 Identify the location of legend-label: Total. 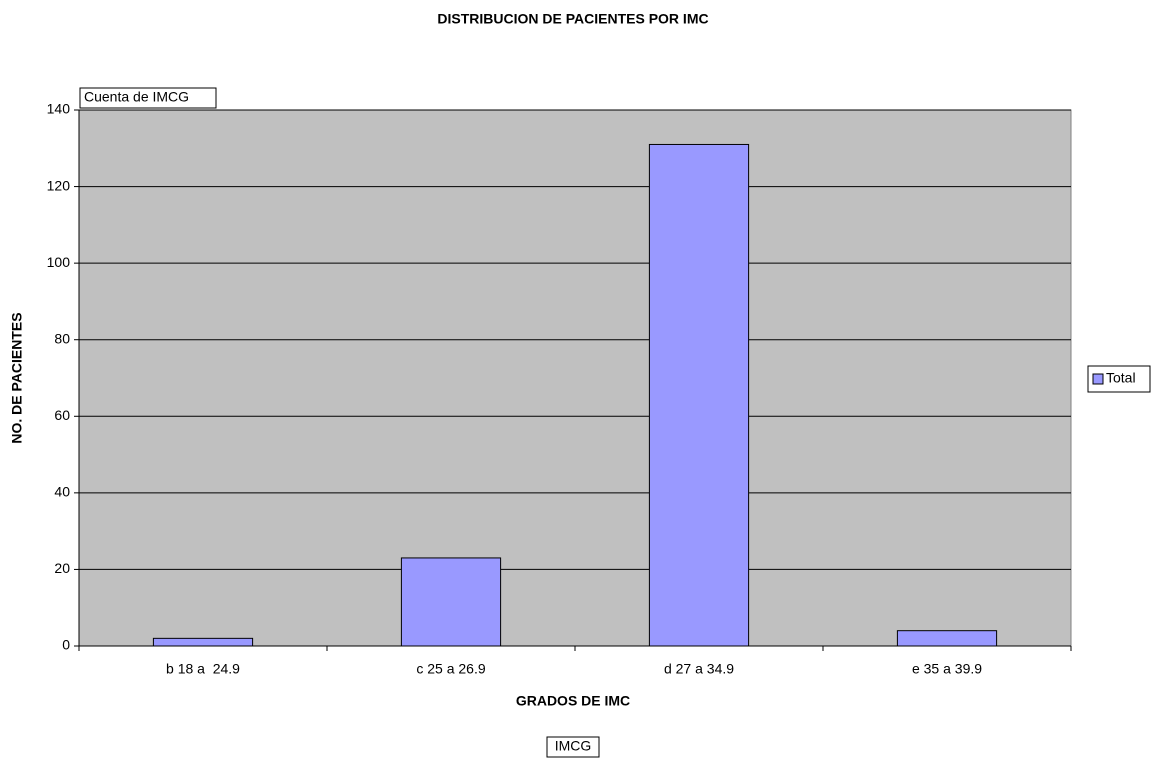
(1121, 378).